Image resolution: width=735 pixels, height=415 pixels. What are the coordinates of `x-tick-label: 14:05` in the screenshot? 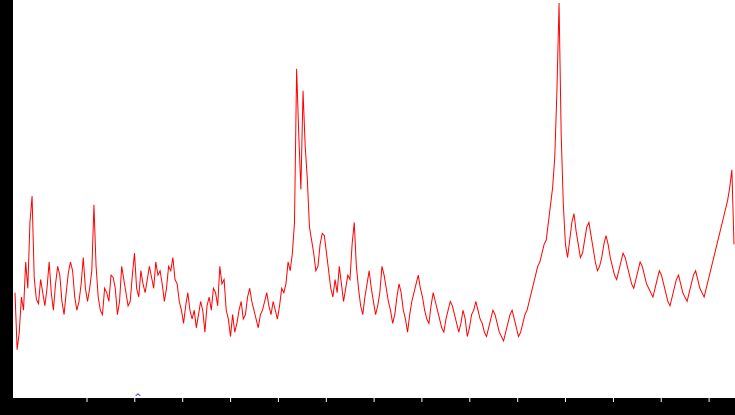 It's located at (256, 408).